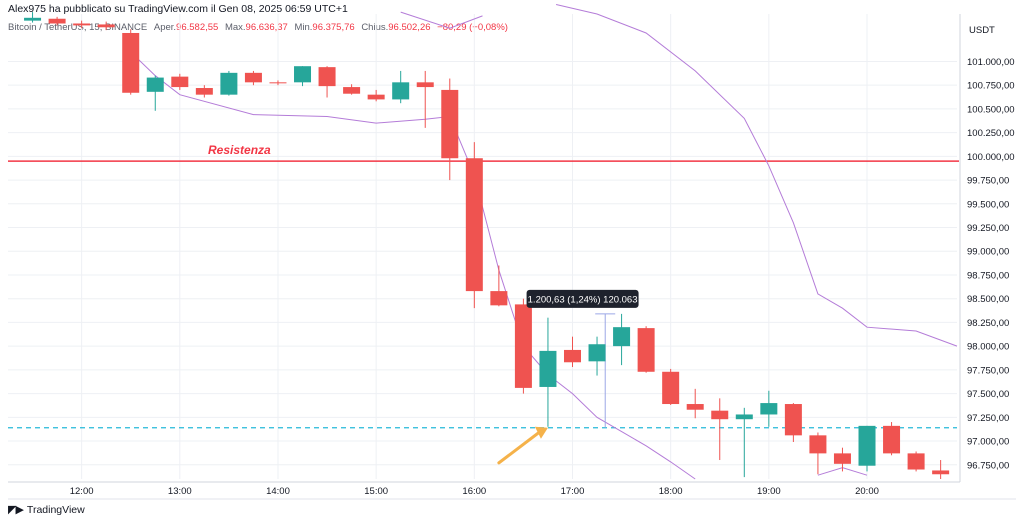 The height and width of the screenshot is (521, 1024). What do you see at coordinates (988, 418) in the screenshot?
I see `price-tick-label: 97.250,00` at bounding box center [988, 418].